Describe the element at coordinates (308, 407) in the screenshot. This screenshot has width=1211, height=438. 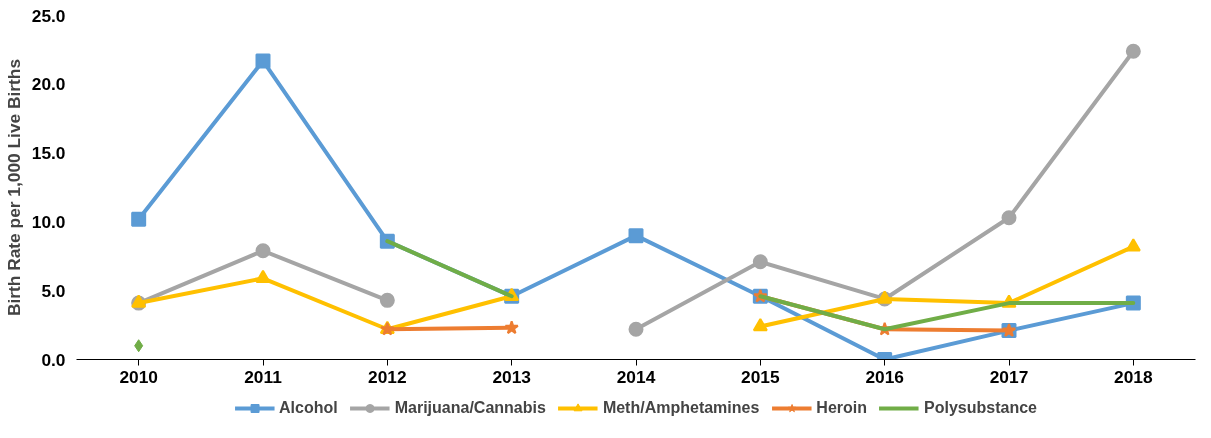
I see `legend-label: Alcohol` at that location.